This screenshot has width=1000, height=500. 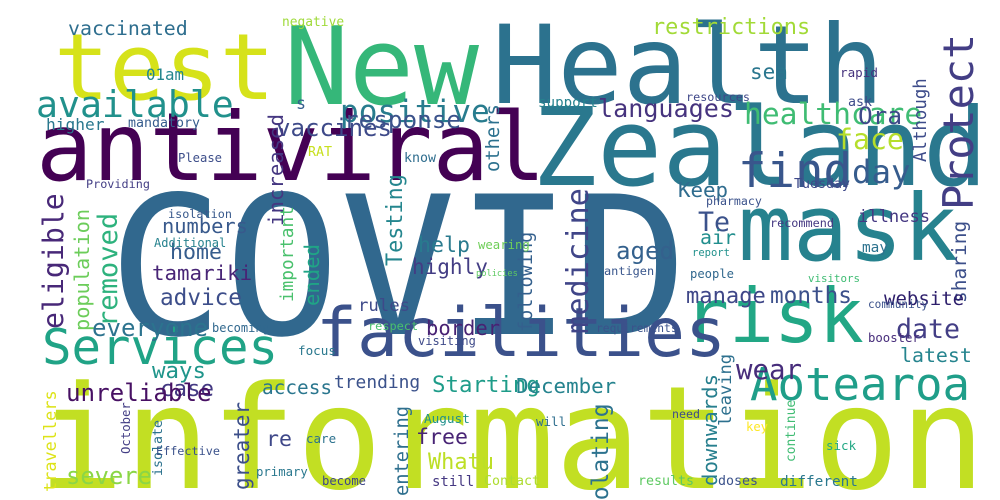 I want to click on cloud-word: rapid, so click(x=859, y=72).